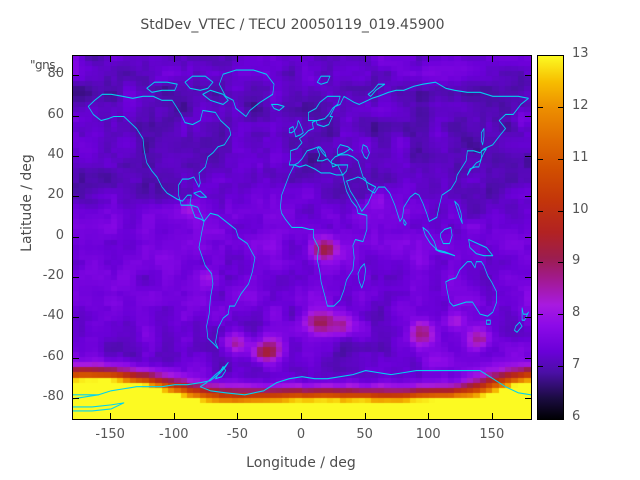 This screenshot has height=480, width=640. I want to click on colorbar-tick-label: 11, so click(580, 157).